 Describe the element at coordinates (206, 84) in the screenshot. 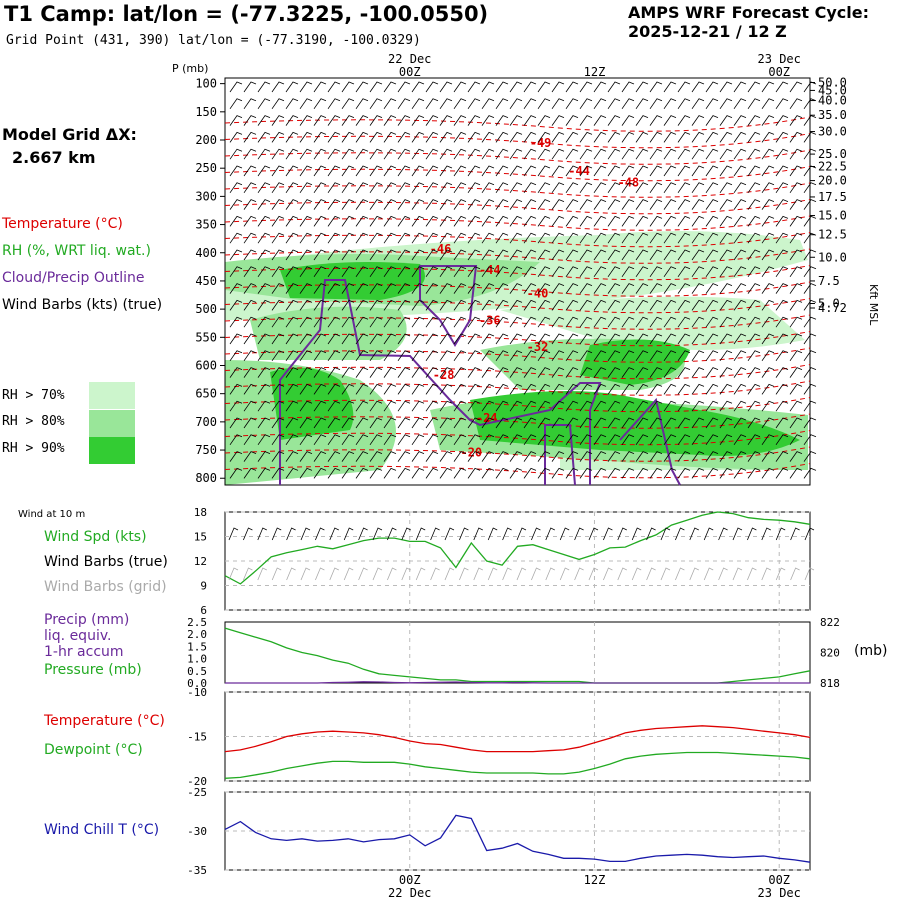

I see `pressure-tick-label: 100` at that location.